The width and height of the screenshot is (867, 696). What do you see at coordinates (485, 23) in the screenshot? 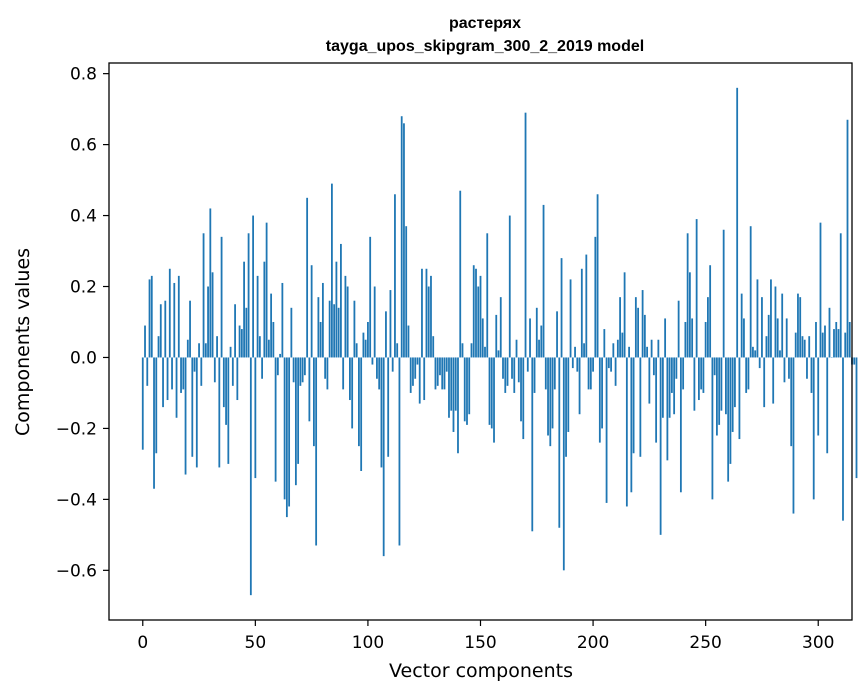
I see `chart-title: растерях` at bounding box center [485, 23].